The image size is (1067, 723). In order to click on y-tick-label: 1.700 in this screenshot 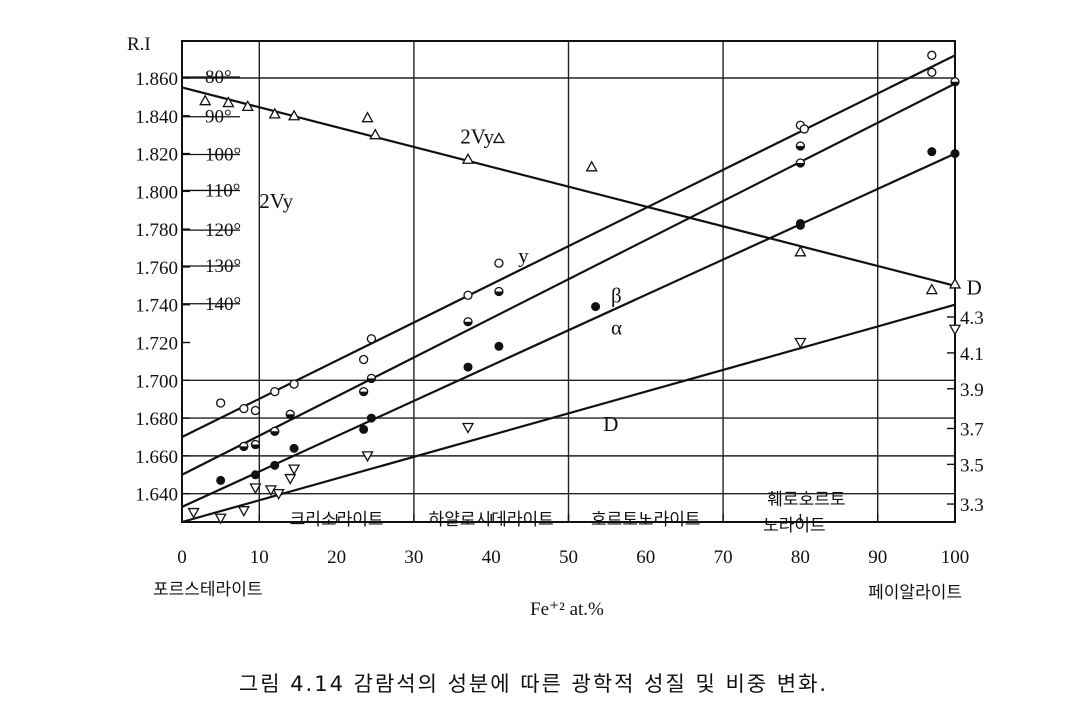, I will do `click(156, 381)`.